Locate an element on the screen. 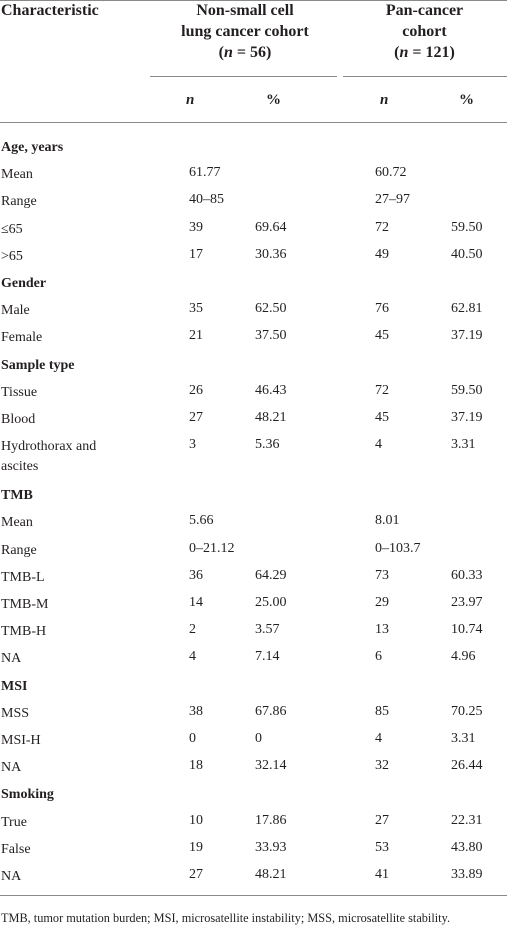  subheader-pct-pan: % is located at coordinates (466, 100).